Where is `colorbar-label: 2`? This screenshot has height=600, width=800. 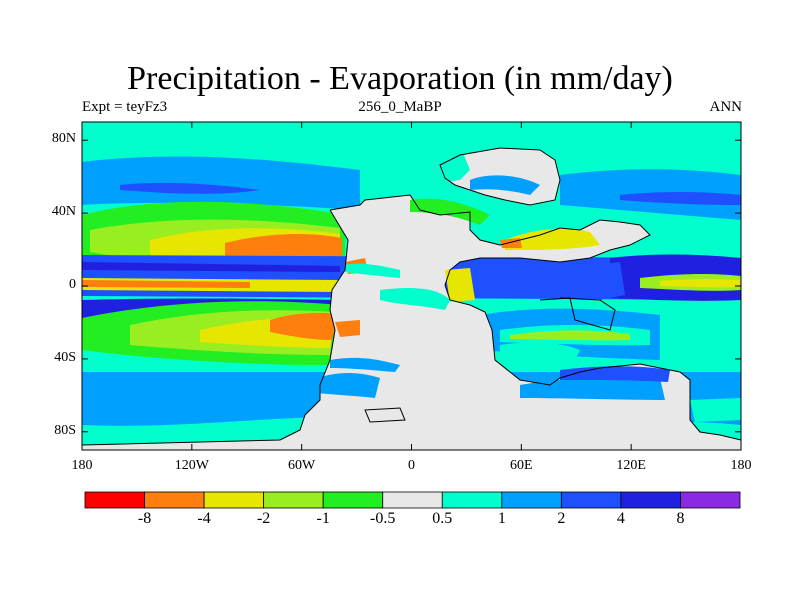
colorbar-label: 2 is located at coordinates (561, 518).